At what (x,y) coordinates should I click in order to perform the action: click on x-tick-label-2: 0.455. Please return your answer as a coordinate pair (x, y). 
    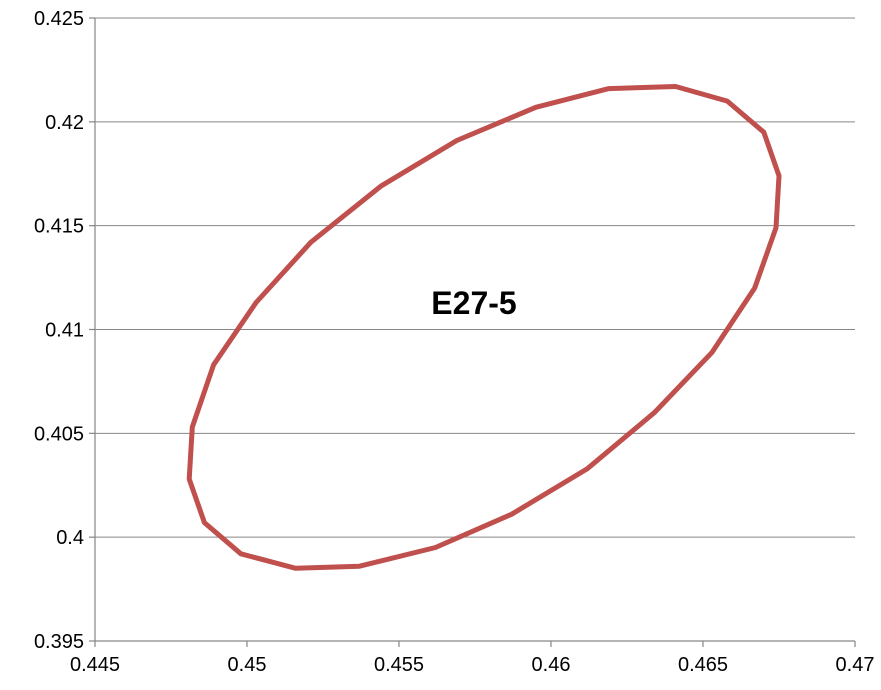
    Looking at the image, I should click on (399, 665).